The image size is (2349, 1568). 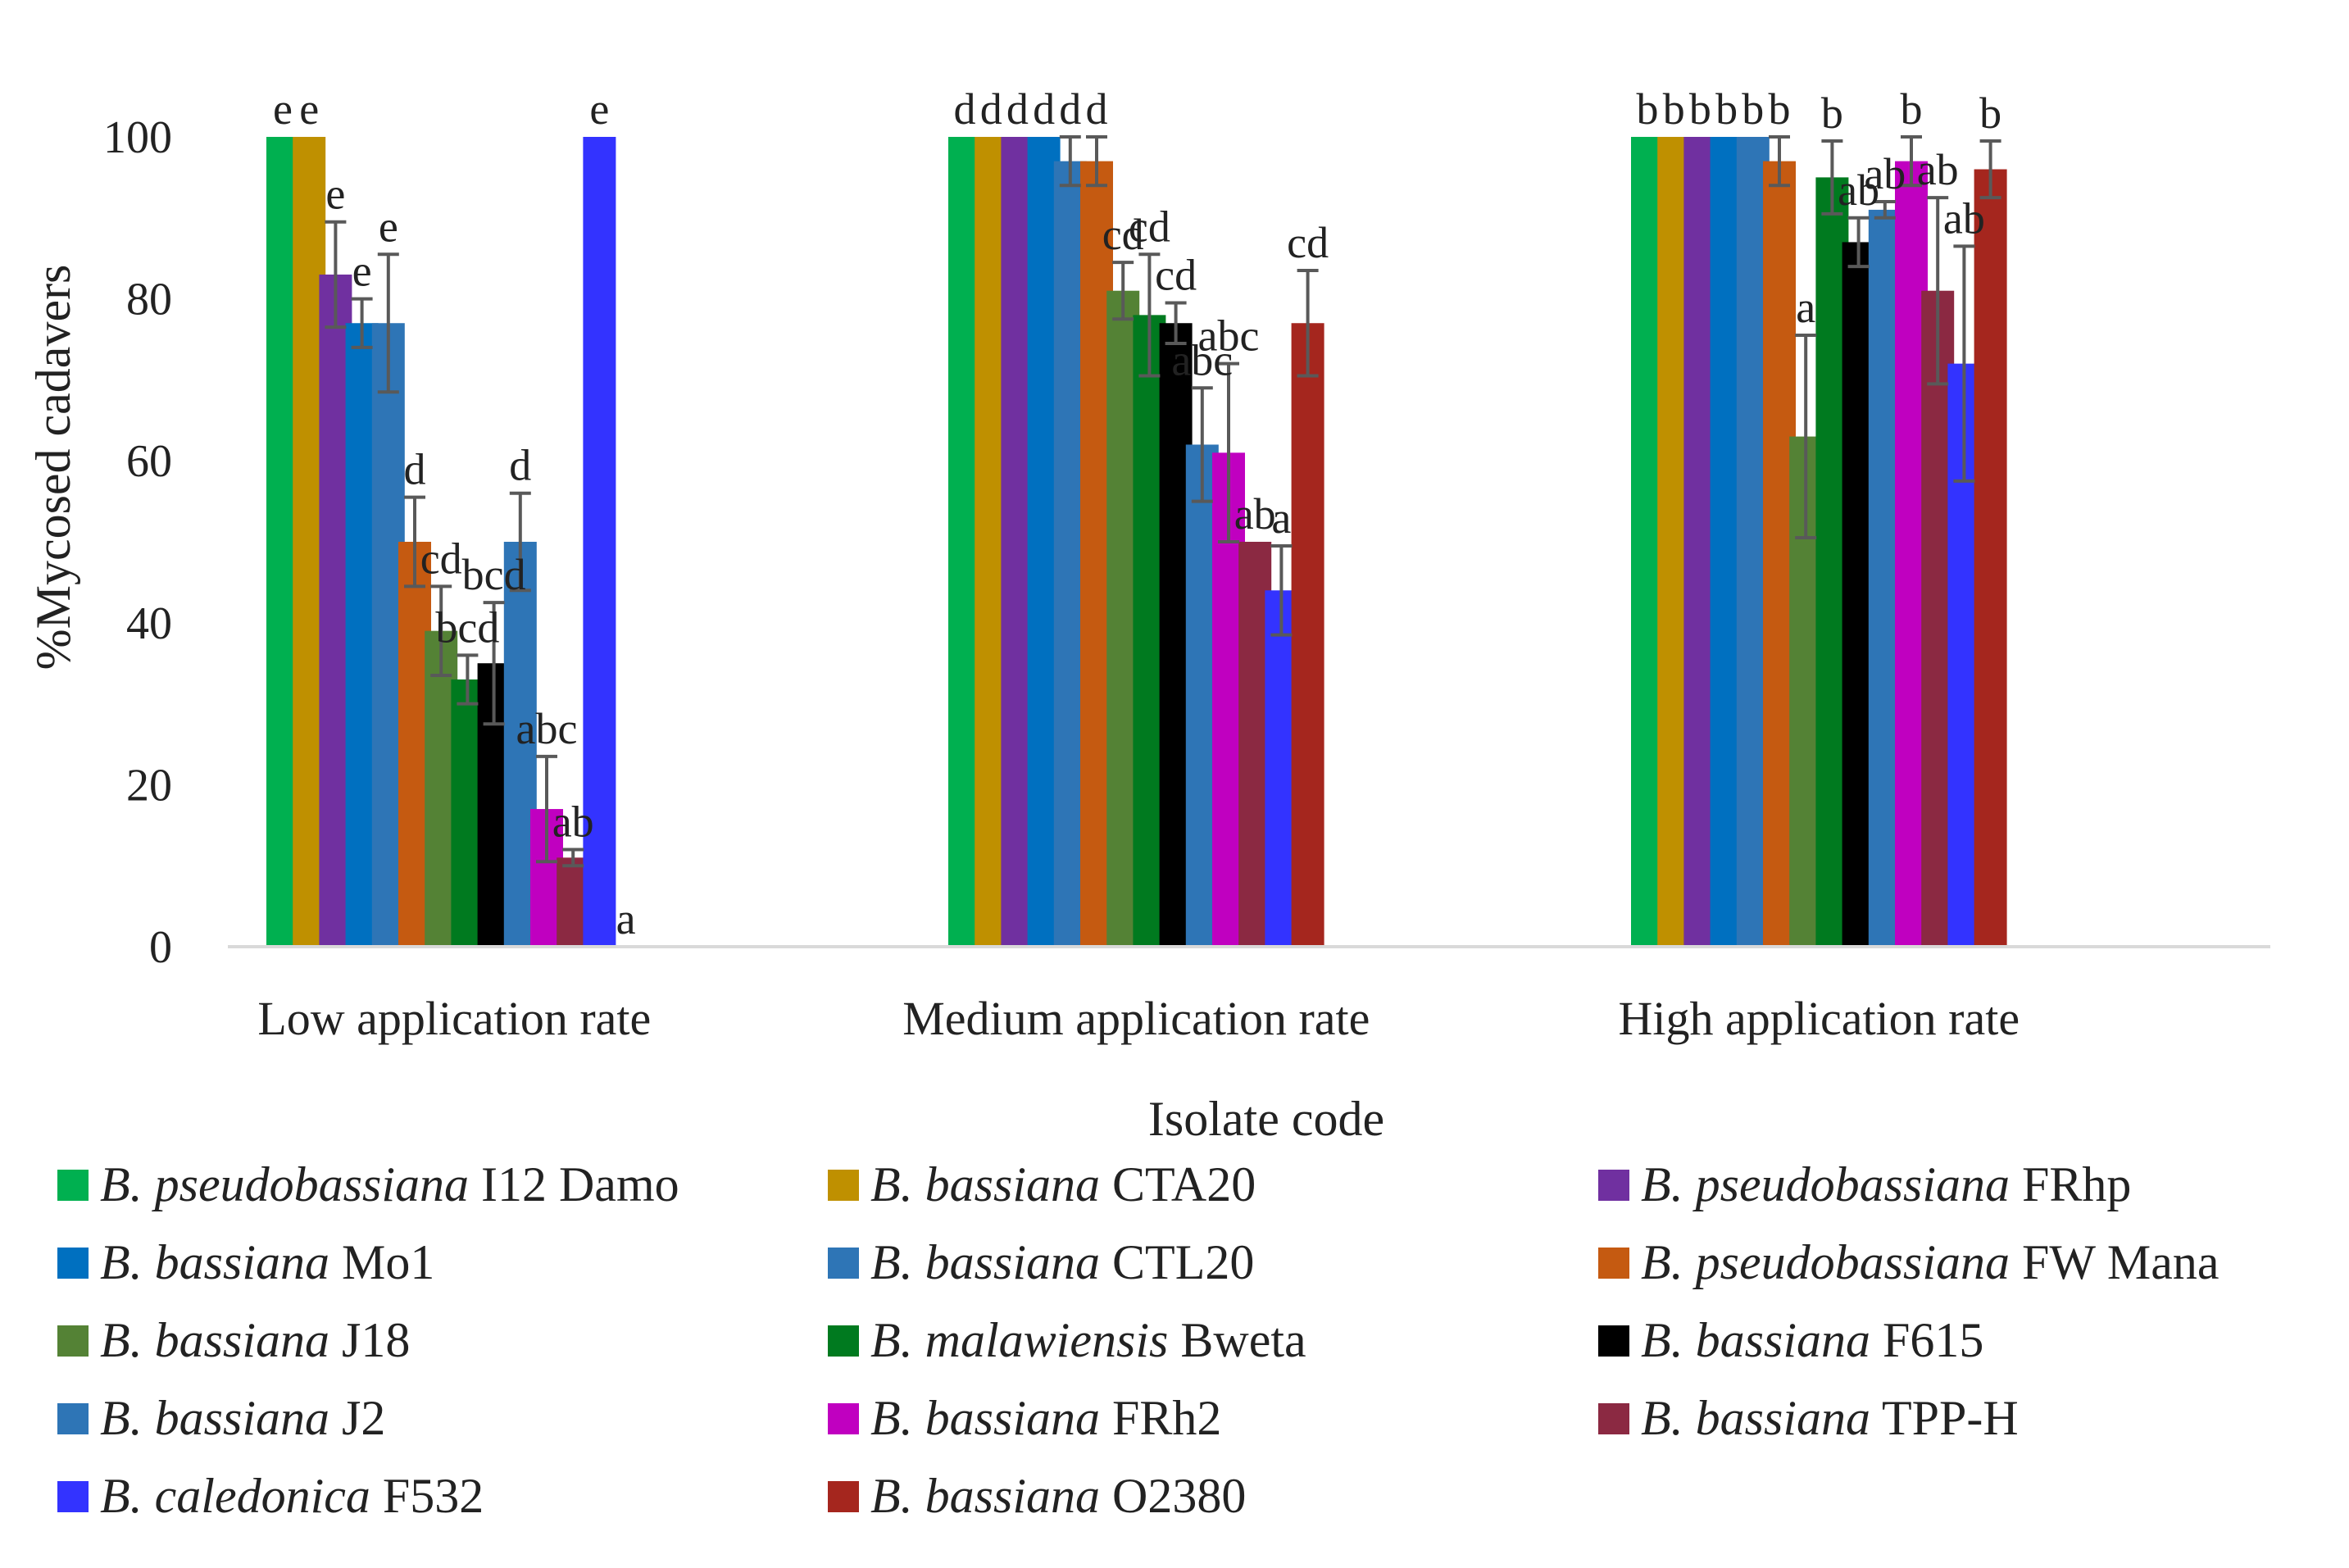 I want to click on legend-code: CTA20, so click(x=1178, y=1184).